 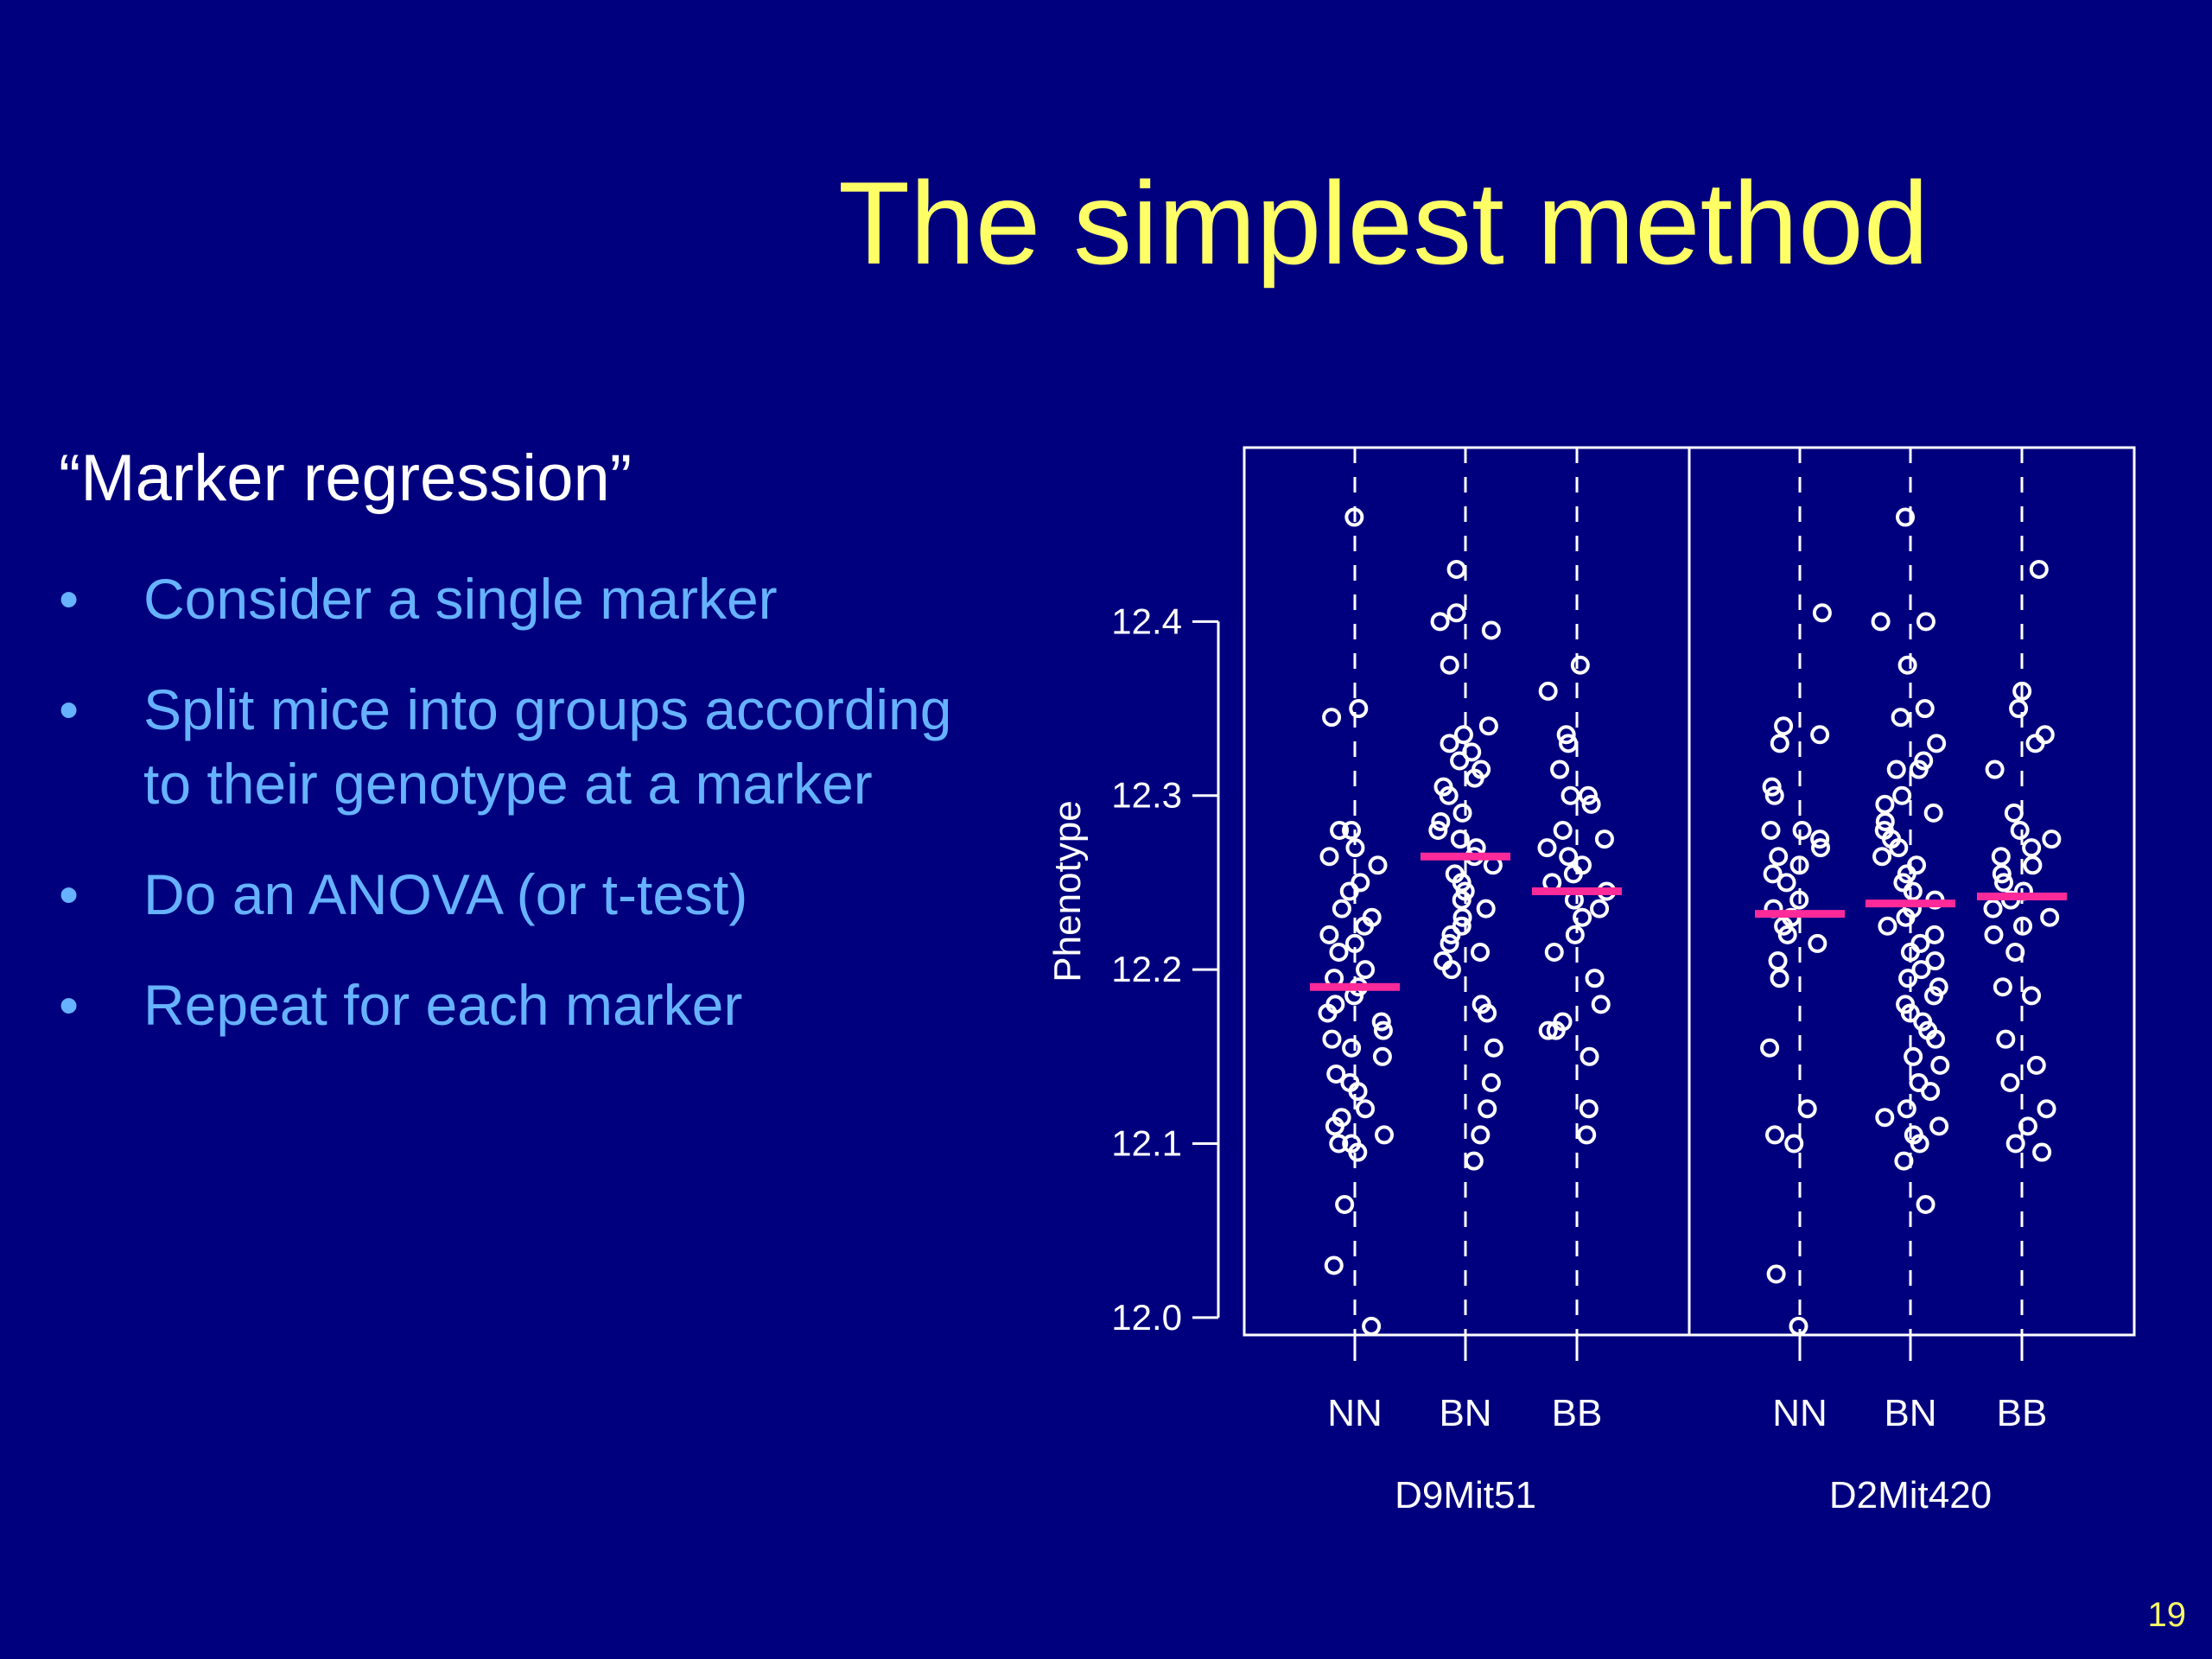 I want to click on y-tick-label: 12.0, so click(x=1146, y=1317).